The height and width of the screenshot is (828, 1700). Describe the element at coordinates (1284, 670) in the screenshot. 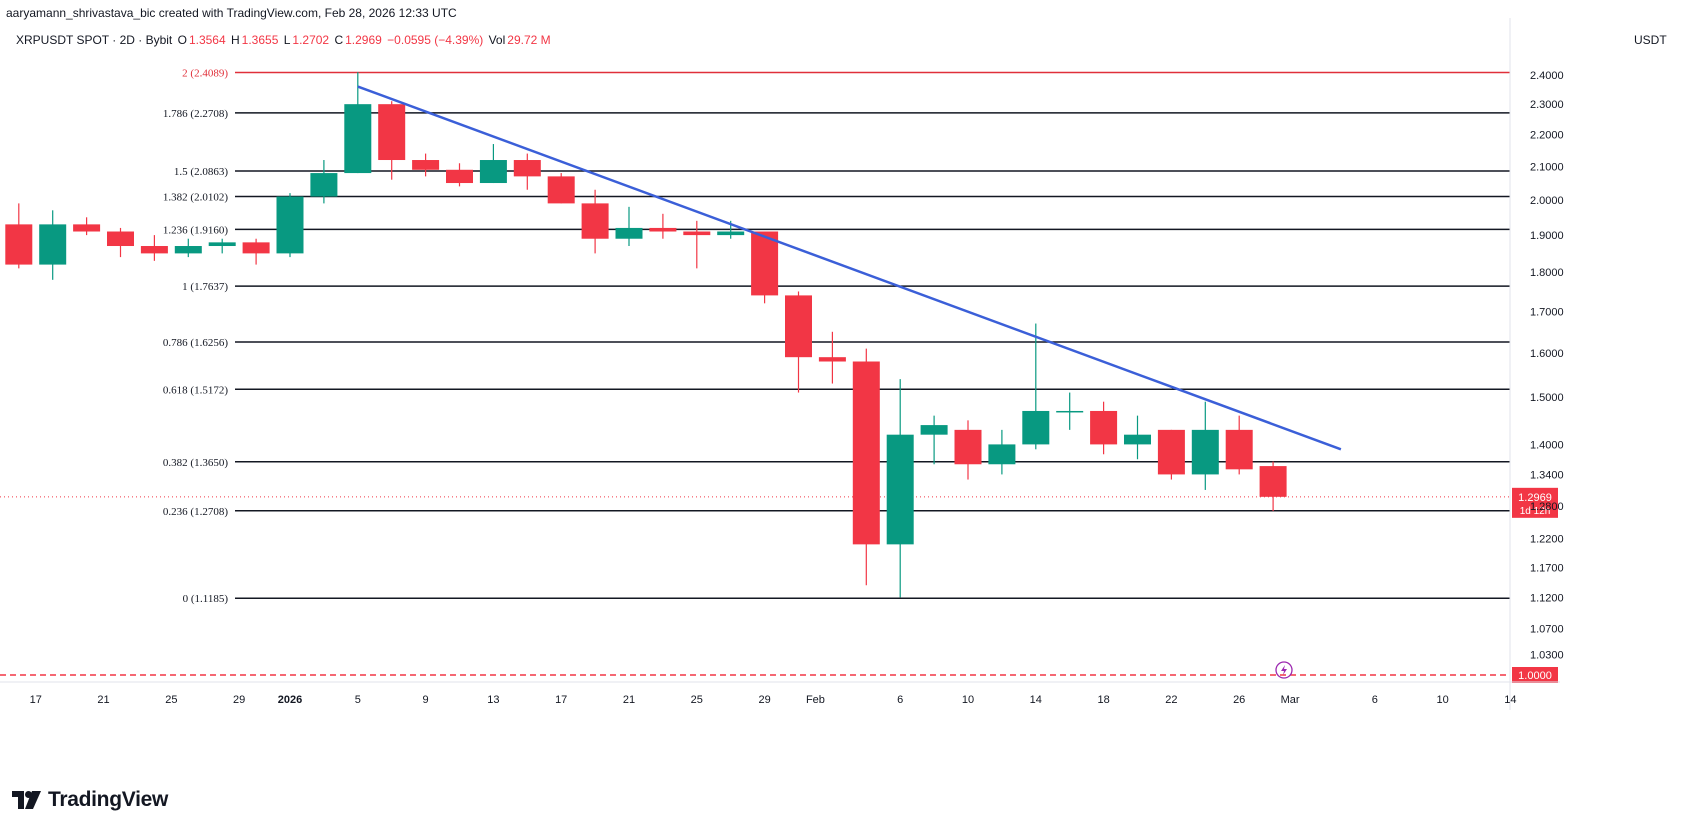

I see `event-lightning-icon` at that location.